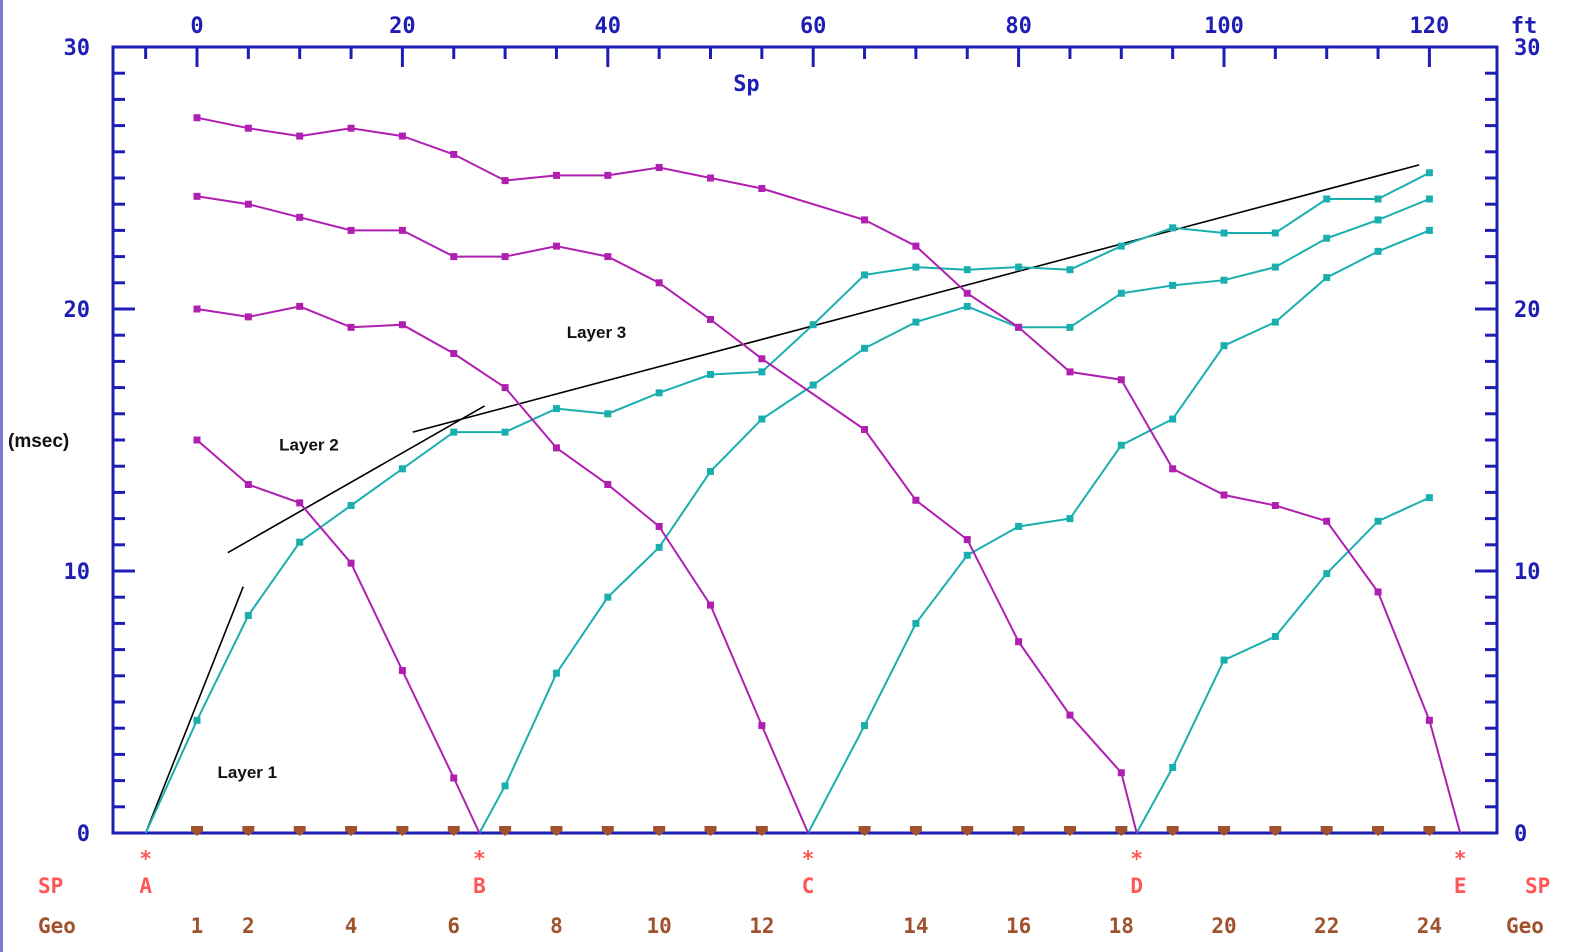 The width and height of the screenshot is (1591, 952). Describe the element at coordinates (1537, 886) in the screenshot. I see `sp-row-label-right: SP` at that location.